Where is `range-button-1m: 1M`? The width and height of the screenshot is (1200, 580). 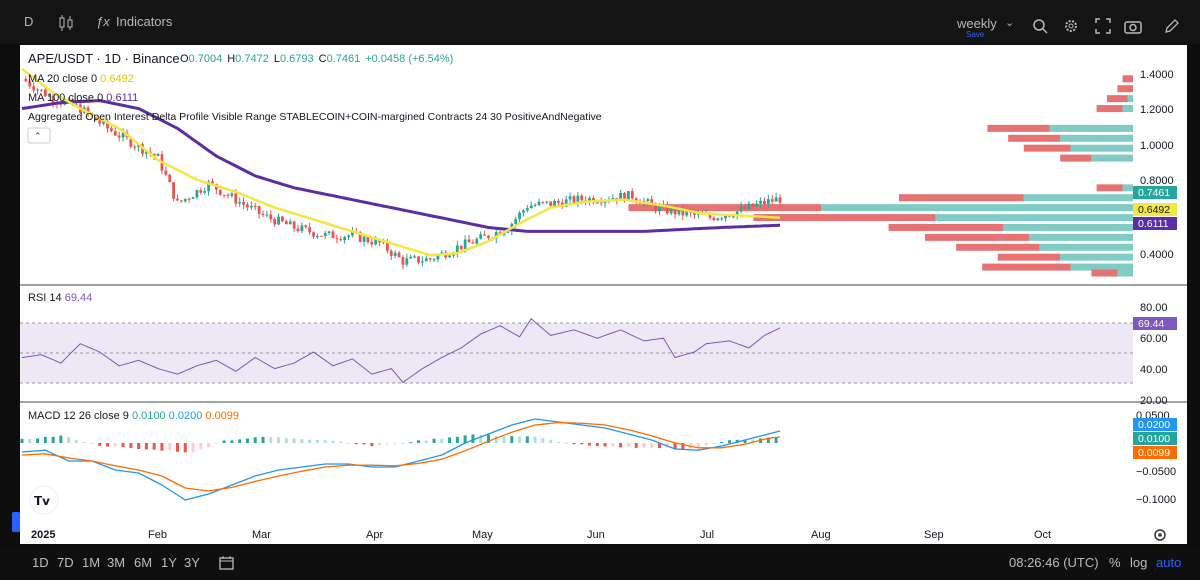 range-button-1m: 1M is located at coordinates (91, 562).